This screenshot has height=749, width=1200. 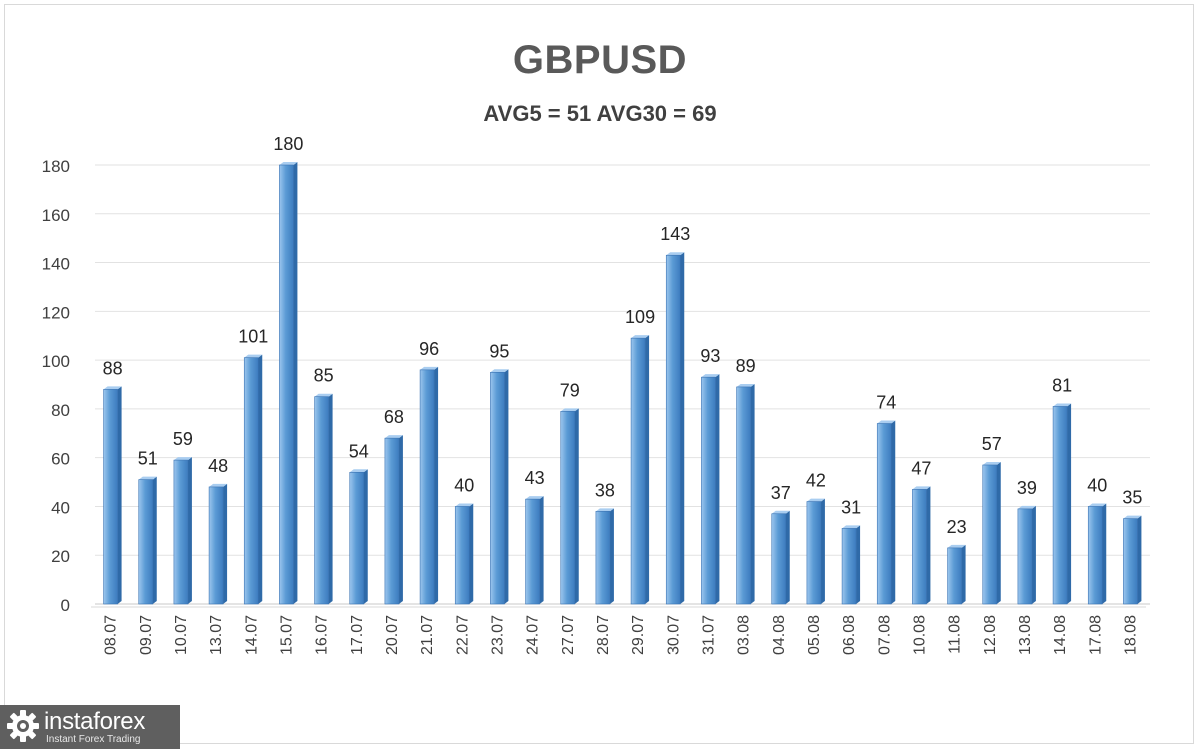 What do you see at coordinates (955, 634) in the screenshot?
I see `x-tick-label: 11.08` at bounding box center [955, 634].